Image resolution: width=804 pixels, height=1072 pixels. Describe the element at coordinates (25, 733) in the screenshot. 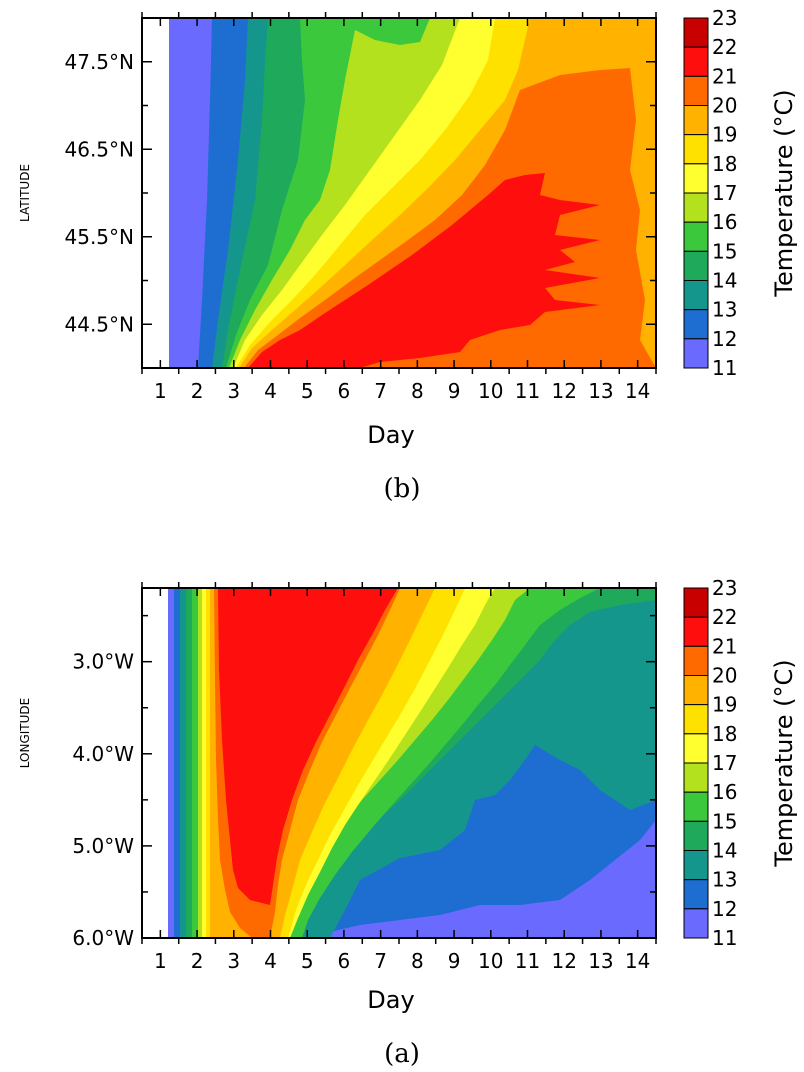

I see `panel-a-ylabel: LONGITUDE` at that location.